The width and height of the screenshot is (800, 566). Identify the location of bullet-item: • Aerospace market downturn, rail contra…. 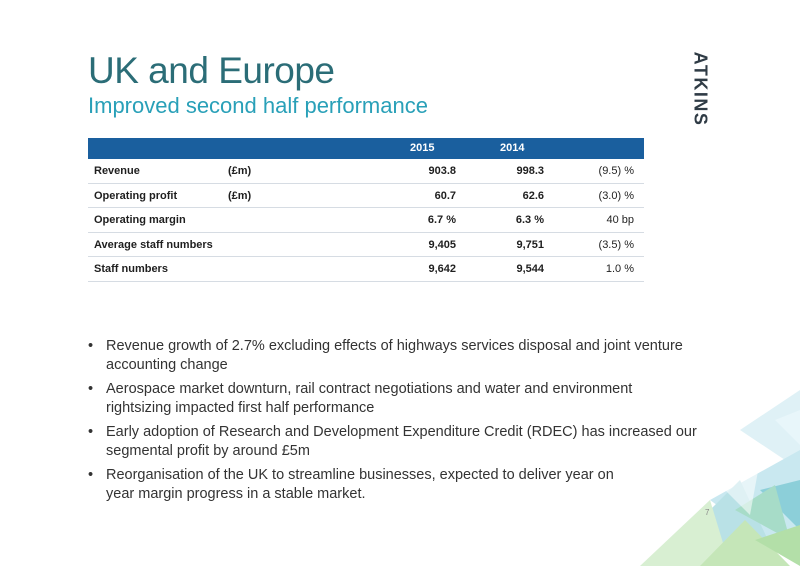
(408, 399).